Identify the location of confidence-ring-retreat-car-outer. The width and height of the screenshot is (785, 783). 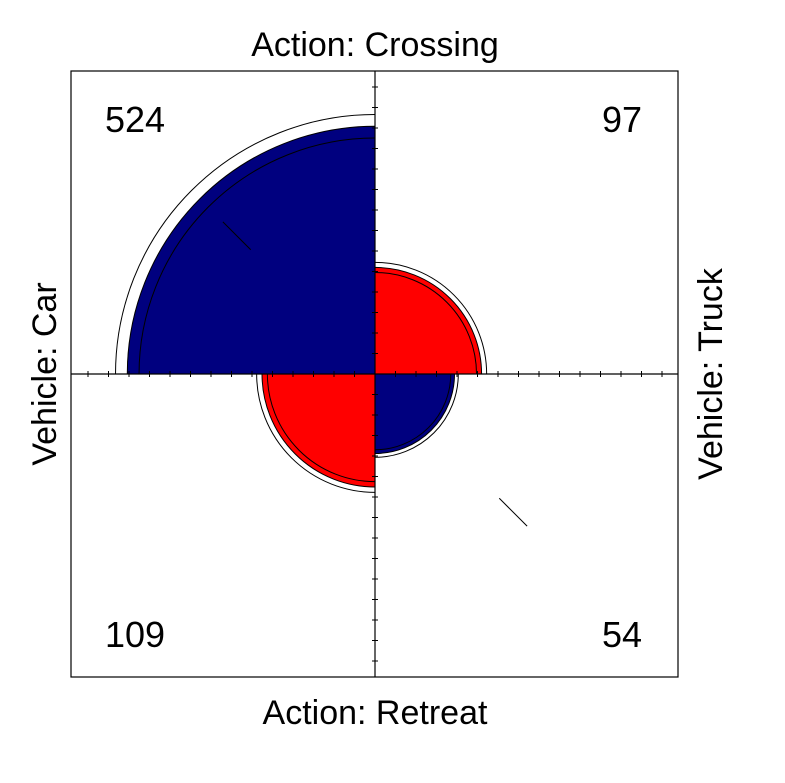
(316, 433).